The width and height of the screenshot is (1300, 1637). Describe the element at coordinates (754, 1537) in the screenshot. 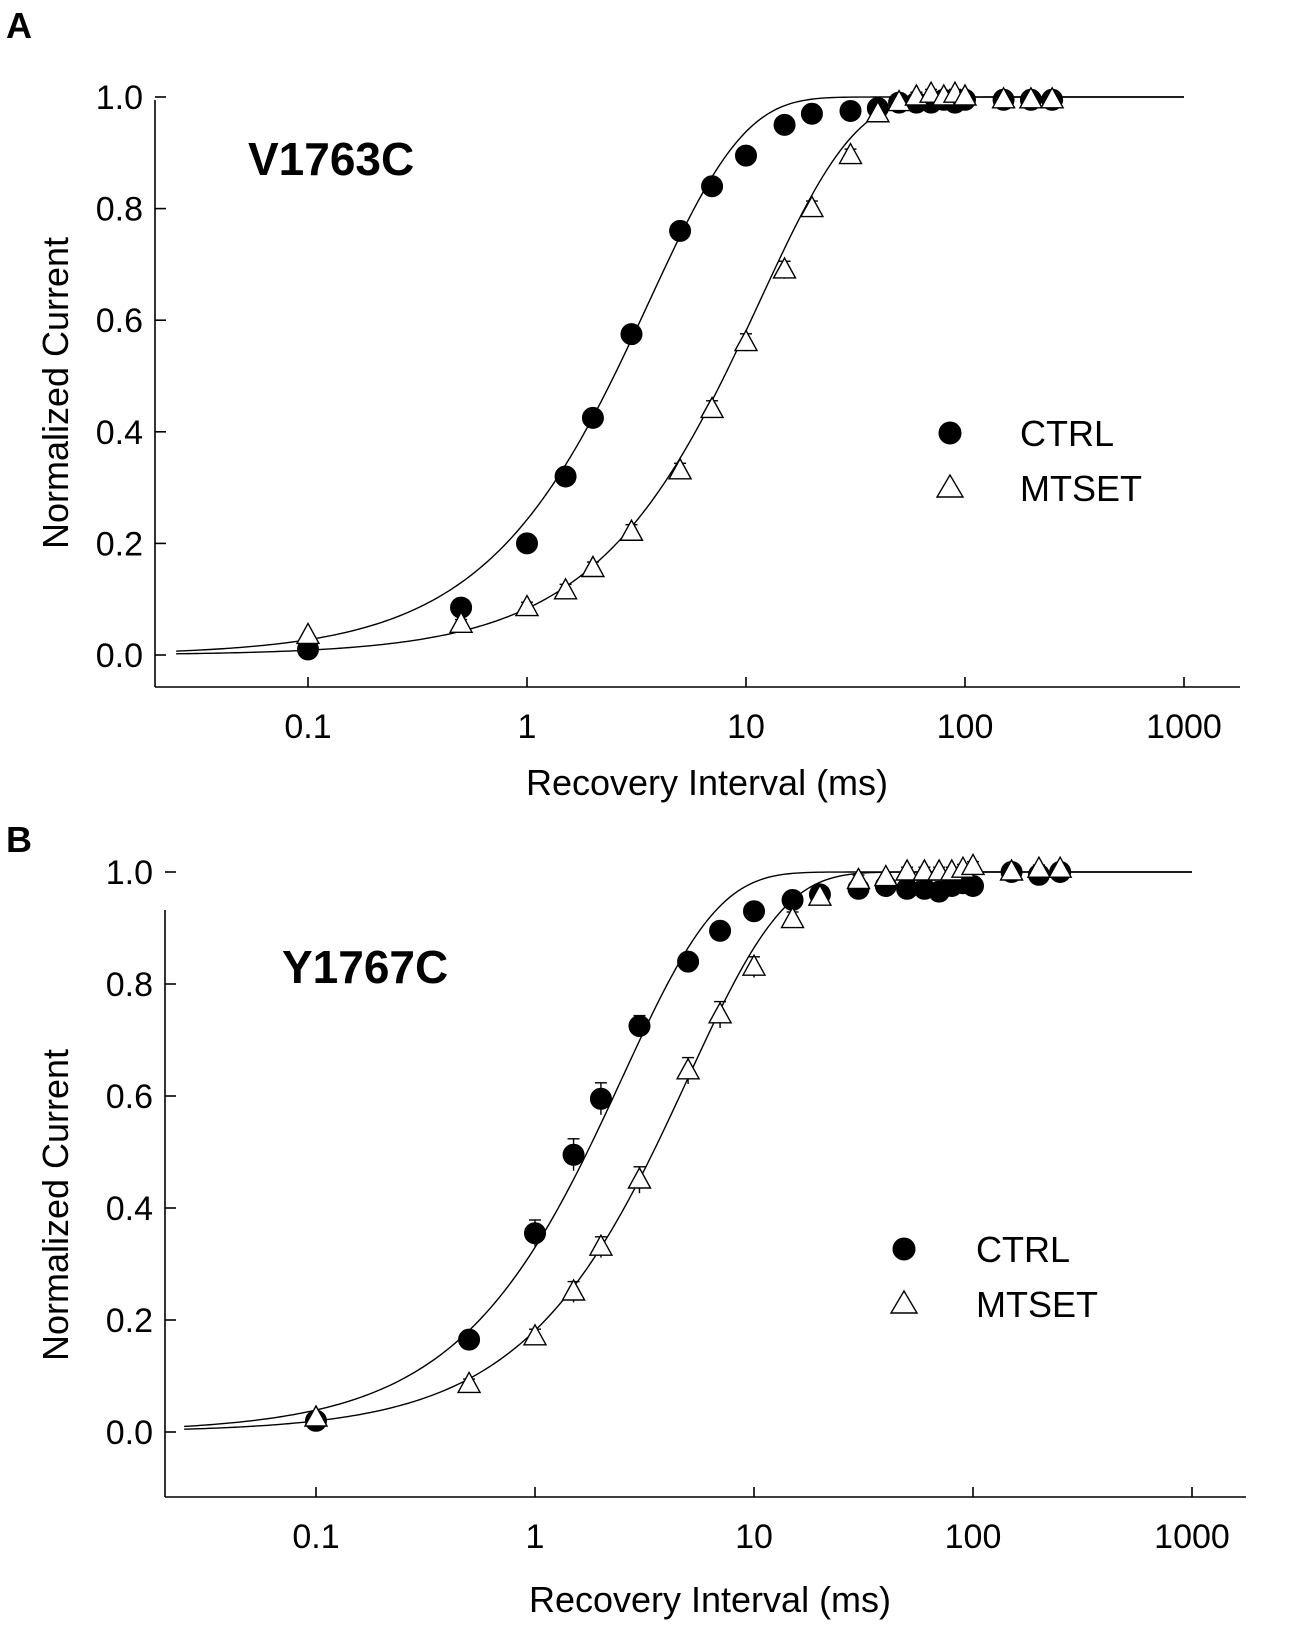

I see `x-tick-label: 10` at that location.